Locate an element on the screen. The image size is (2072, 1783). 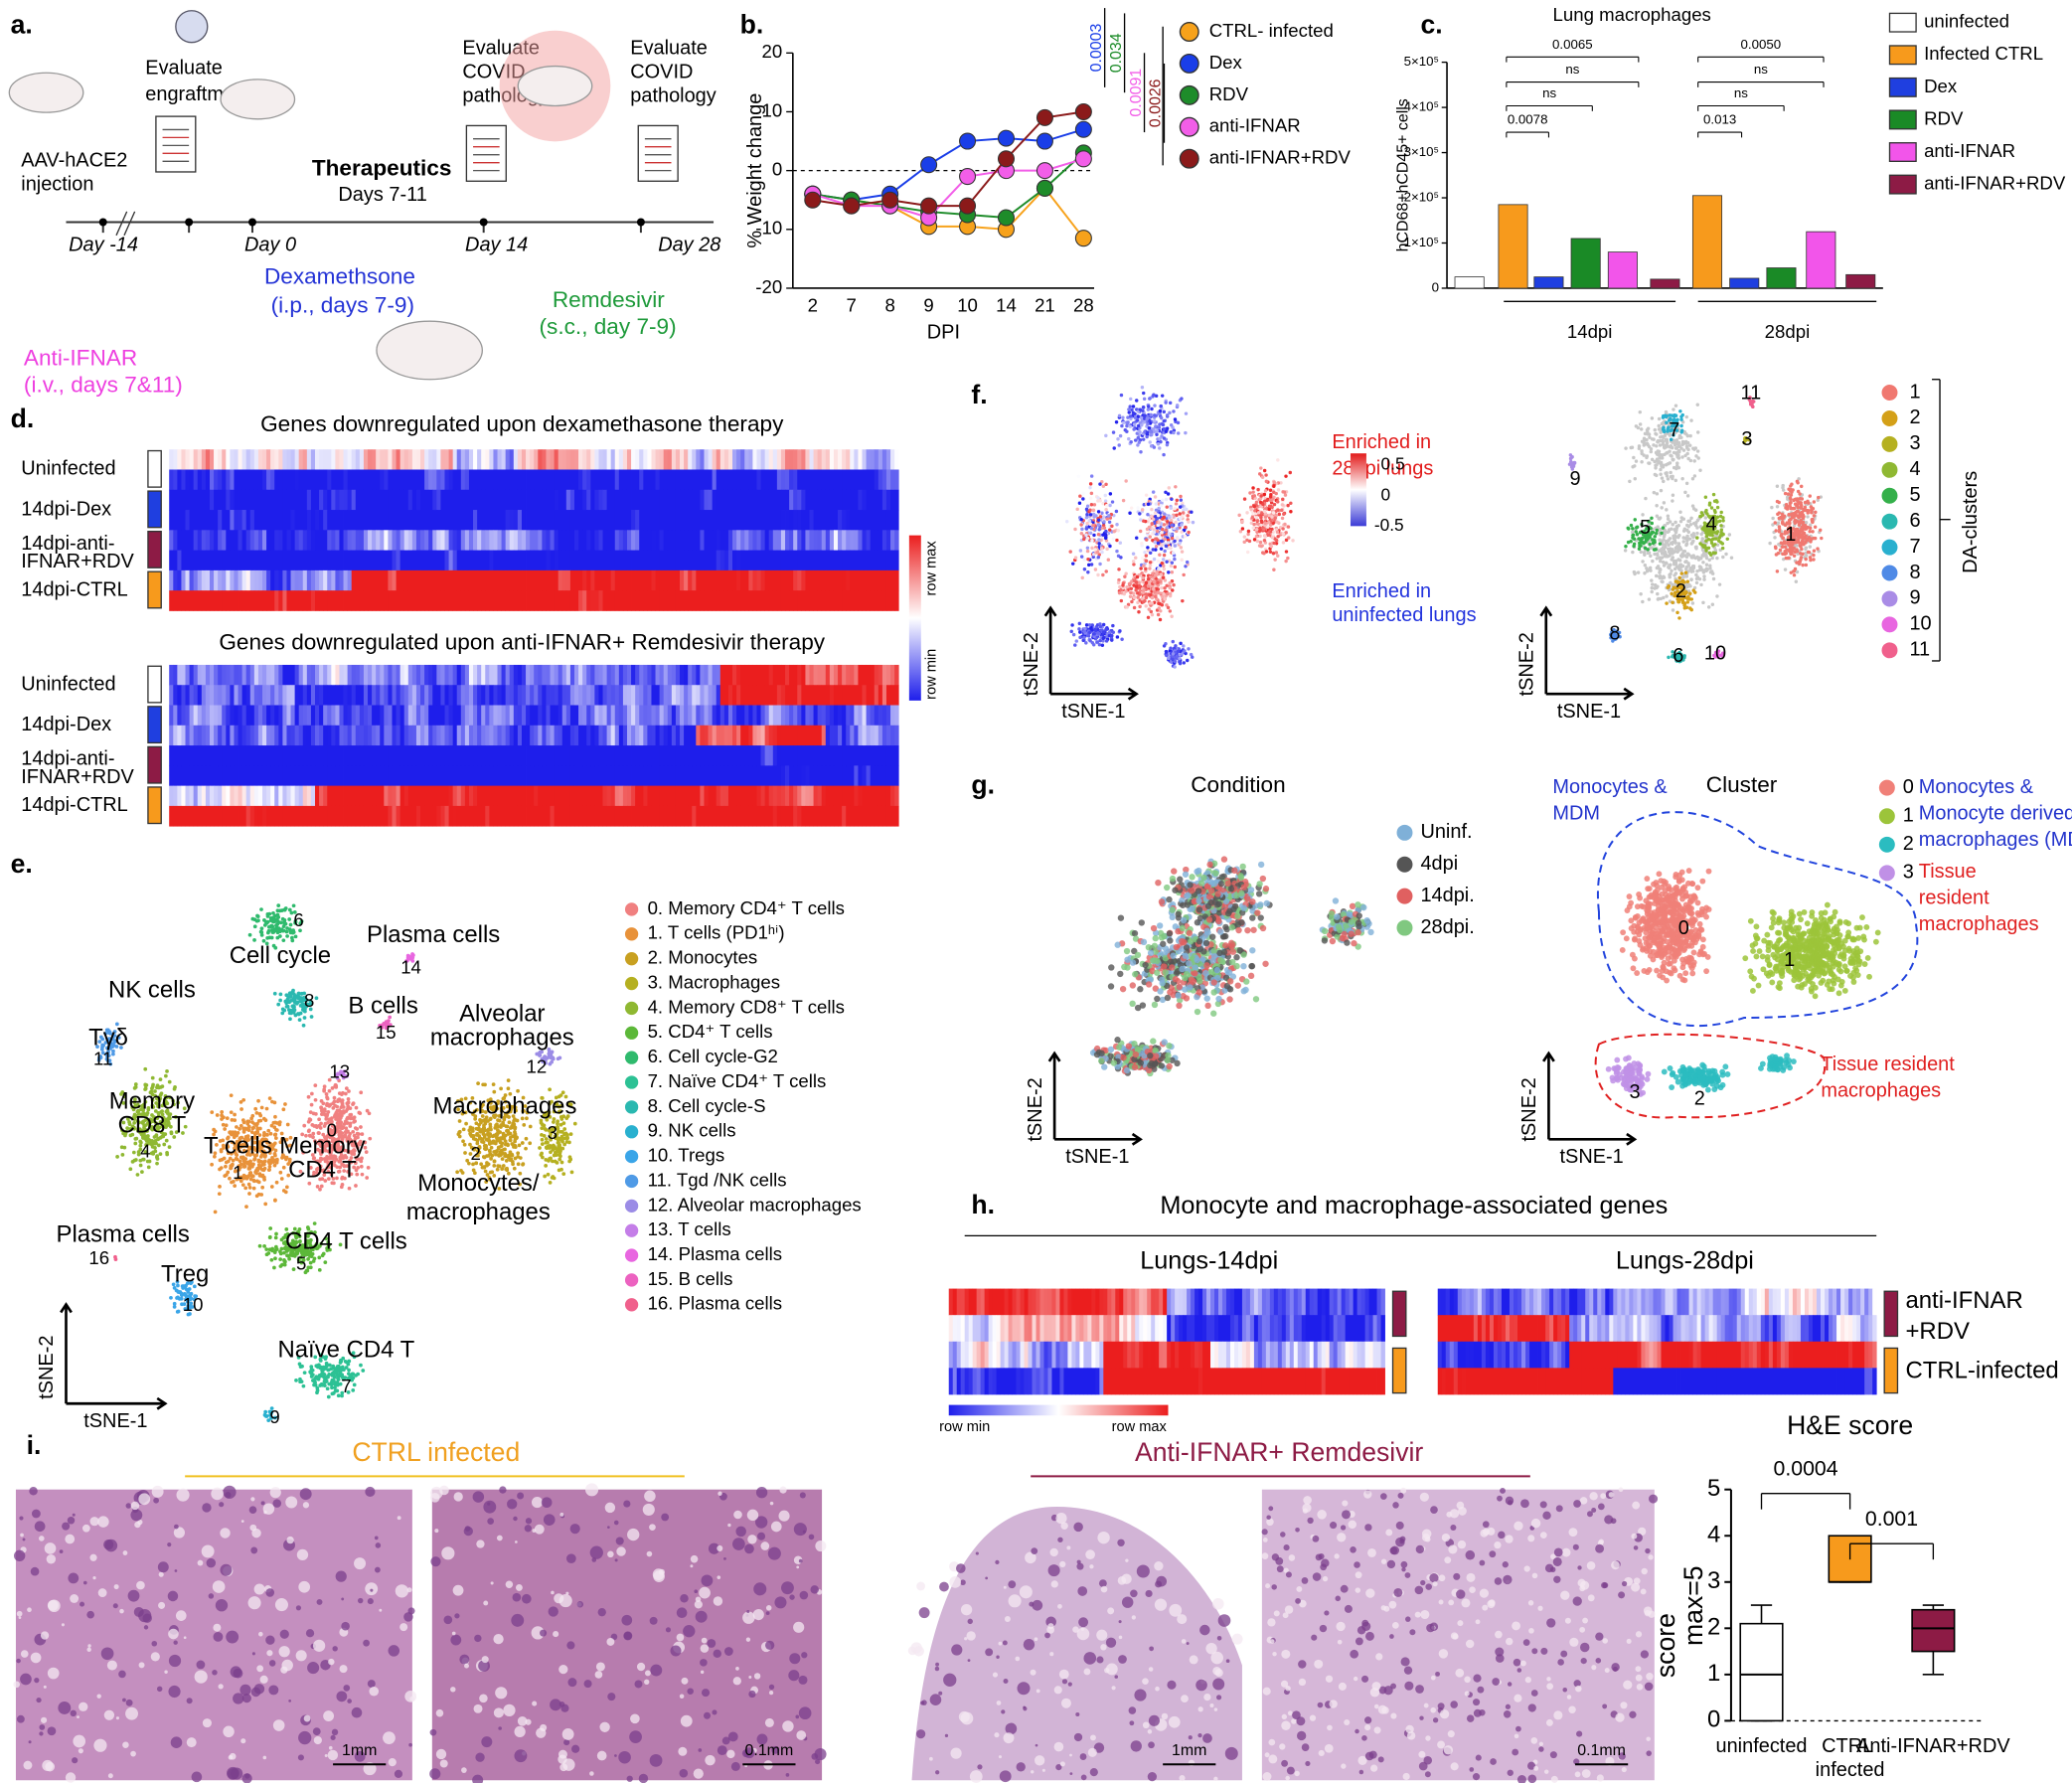
x-tick-label: 9 is located at coordinates (928, 306).